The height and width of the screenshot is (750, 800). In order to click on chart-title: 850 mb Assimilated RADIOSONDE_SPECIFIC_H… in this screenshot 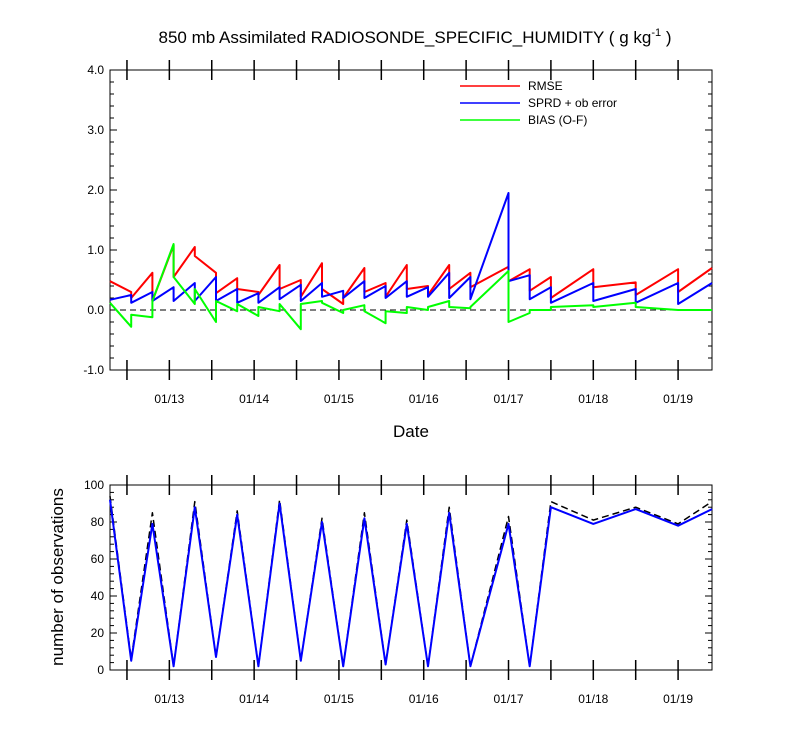, I will do `click(415, 37)`.